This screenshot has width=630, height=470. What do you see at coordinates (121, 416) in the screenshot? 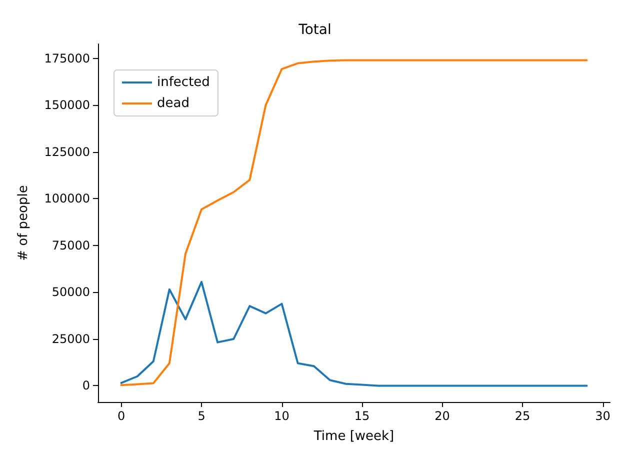
I see `x-tick-label: 0` at bounding box center [121, 416].